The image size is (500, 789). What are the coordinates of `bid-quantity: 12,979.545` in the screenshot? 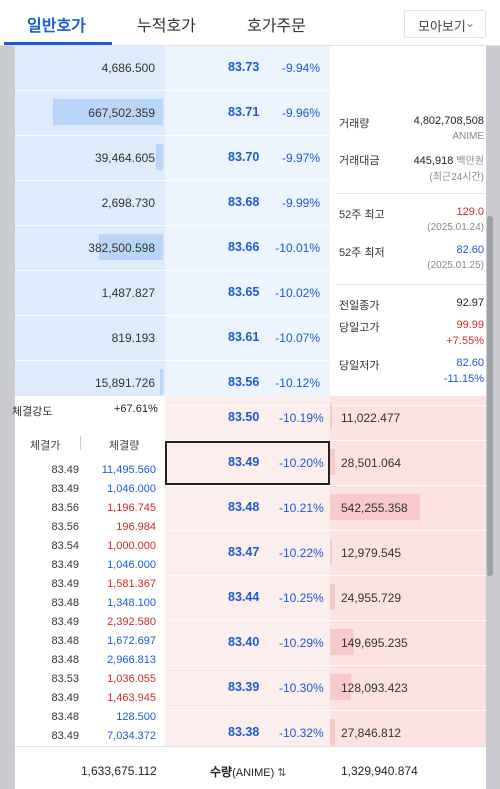 It's located at (371, 553).